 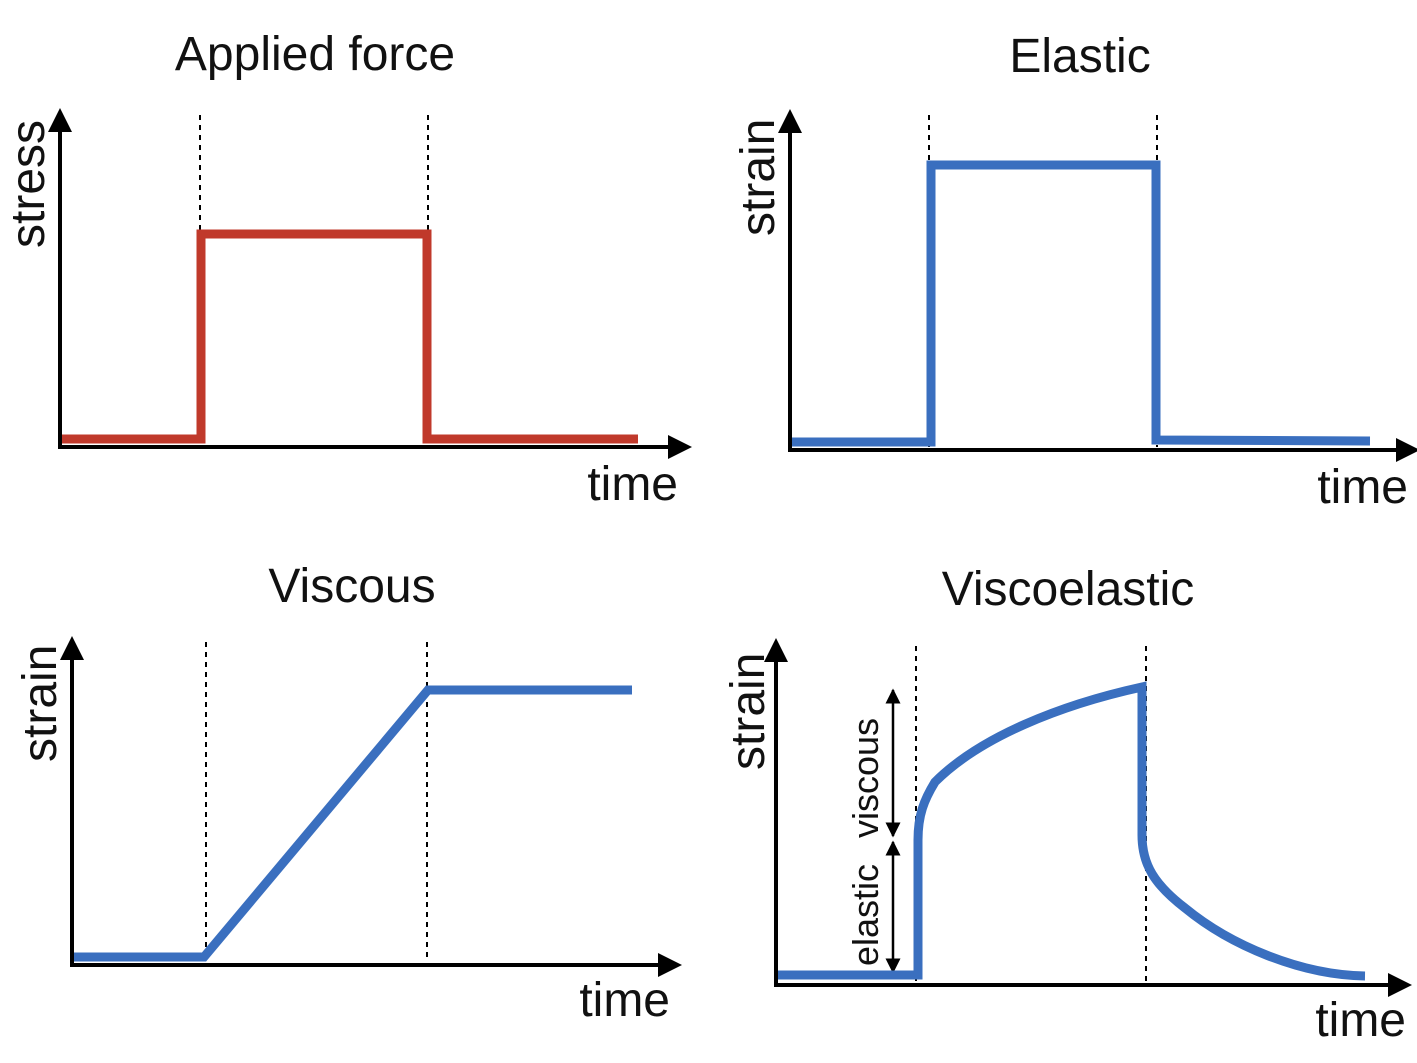 I want to click on panel-title: Applied force, so click(x=315, y=54).